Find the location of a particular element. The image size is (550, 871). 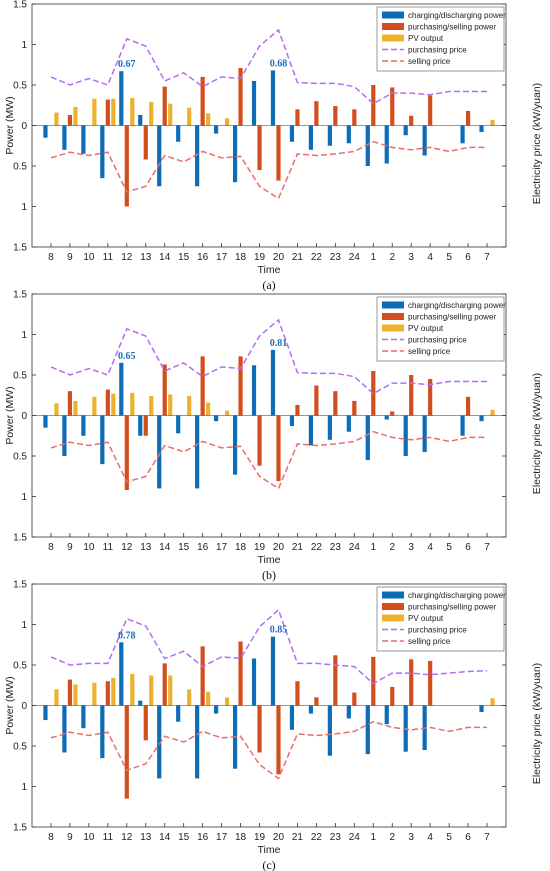

x-tick-label: 17 is located at coordinates (222, 837).